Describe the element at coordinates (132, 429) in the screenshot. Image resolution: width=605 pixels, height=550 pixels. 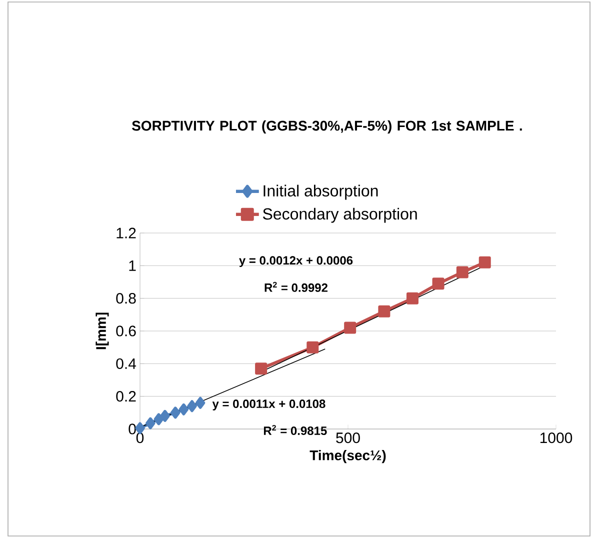
I see `y-tick-label: 0` at that location.